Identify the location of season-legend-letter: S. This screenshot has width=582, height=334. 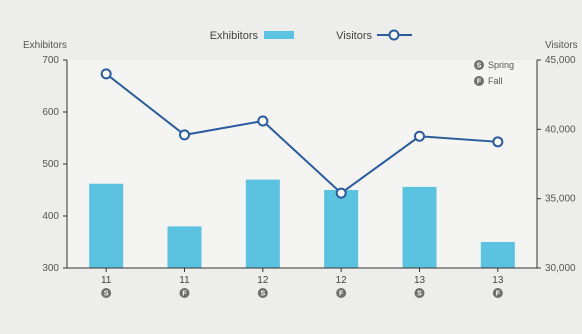
(479, 66).